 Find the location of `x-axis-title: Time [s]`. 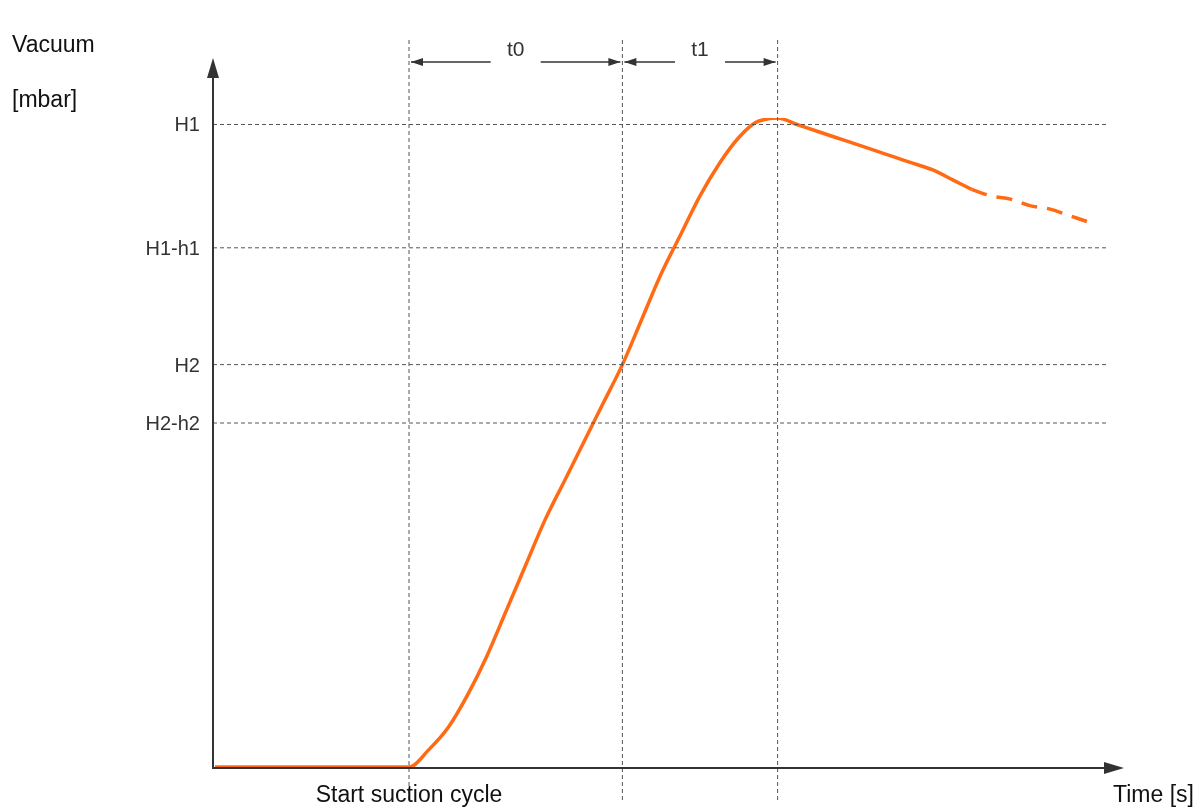

x-axis-title: Time [s] is located at coordinates (1153, 794).